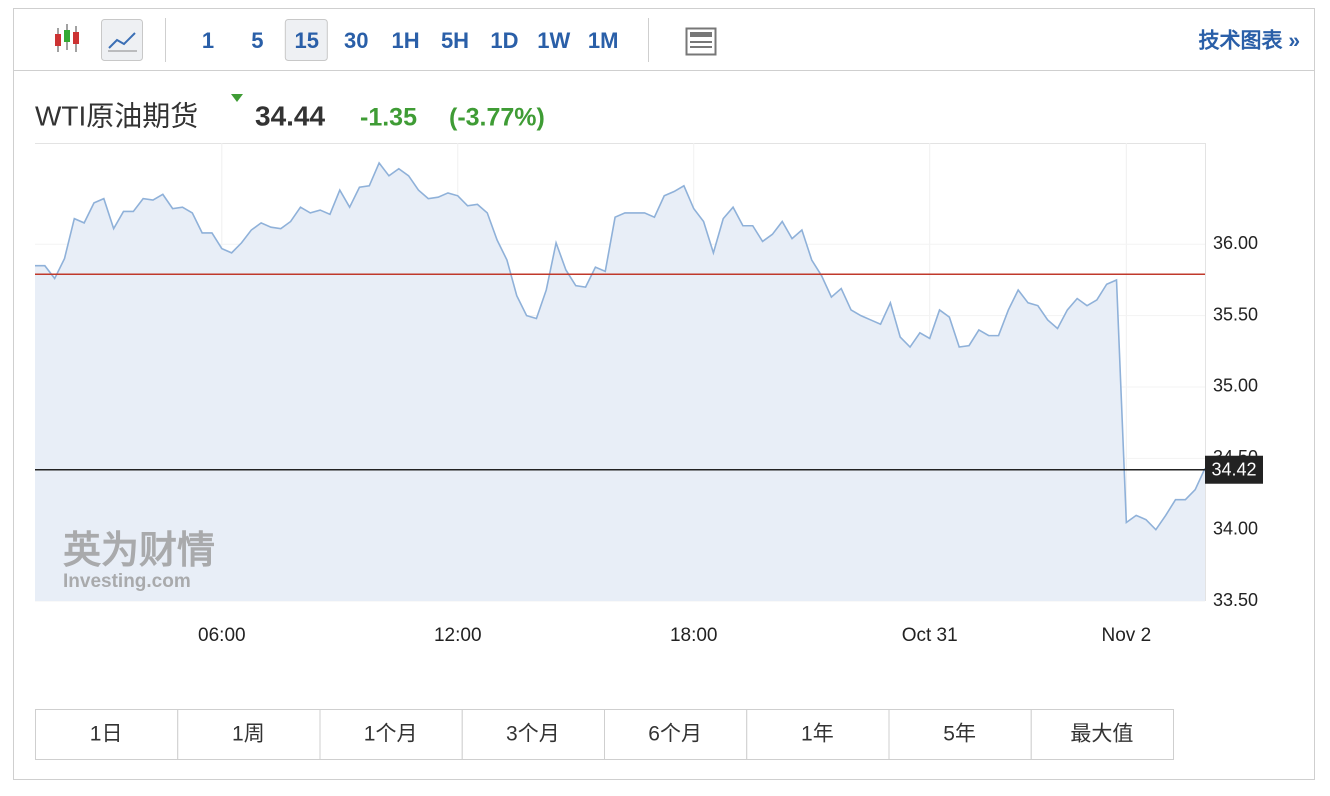 Image resolution: width=1330 pixels, height=796 pixels. I want to click on instrument-name: WTI原油期货, so click(116, 115).